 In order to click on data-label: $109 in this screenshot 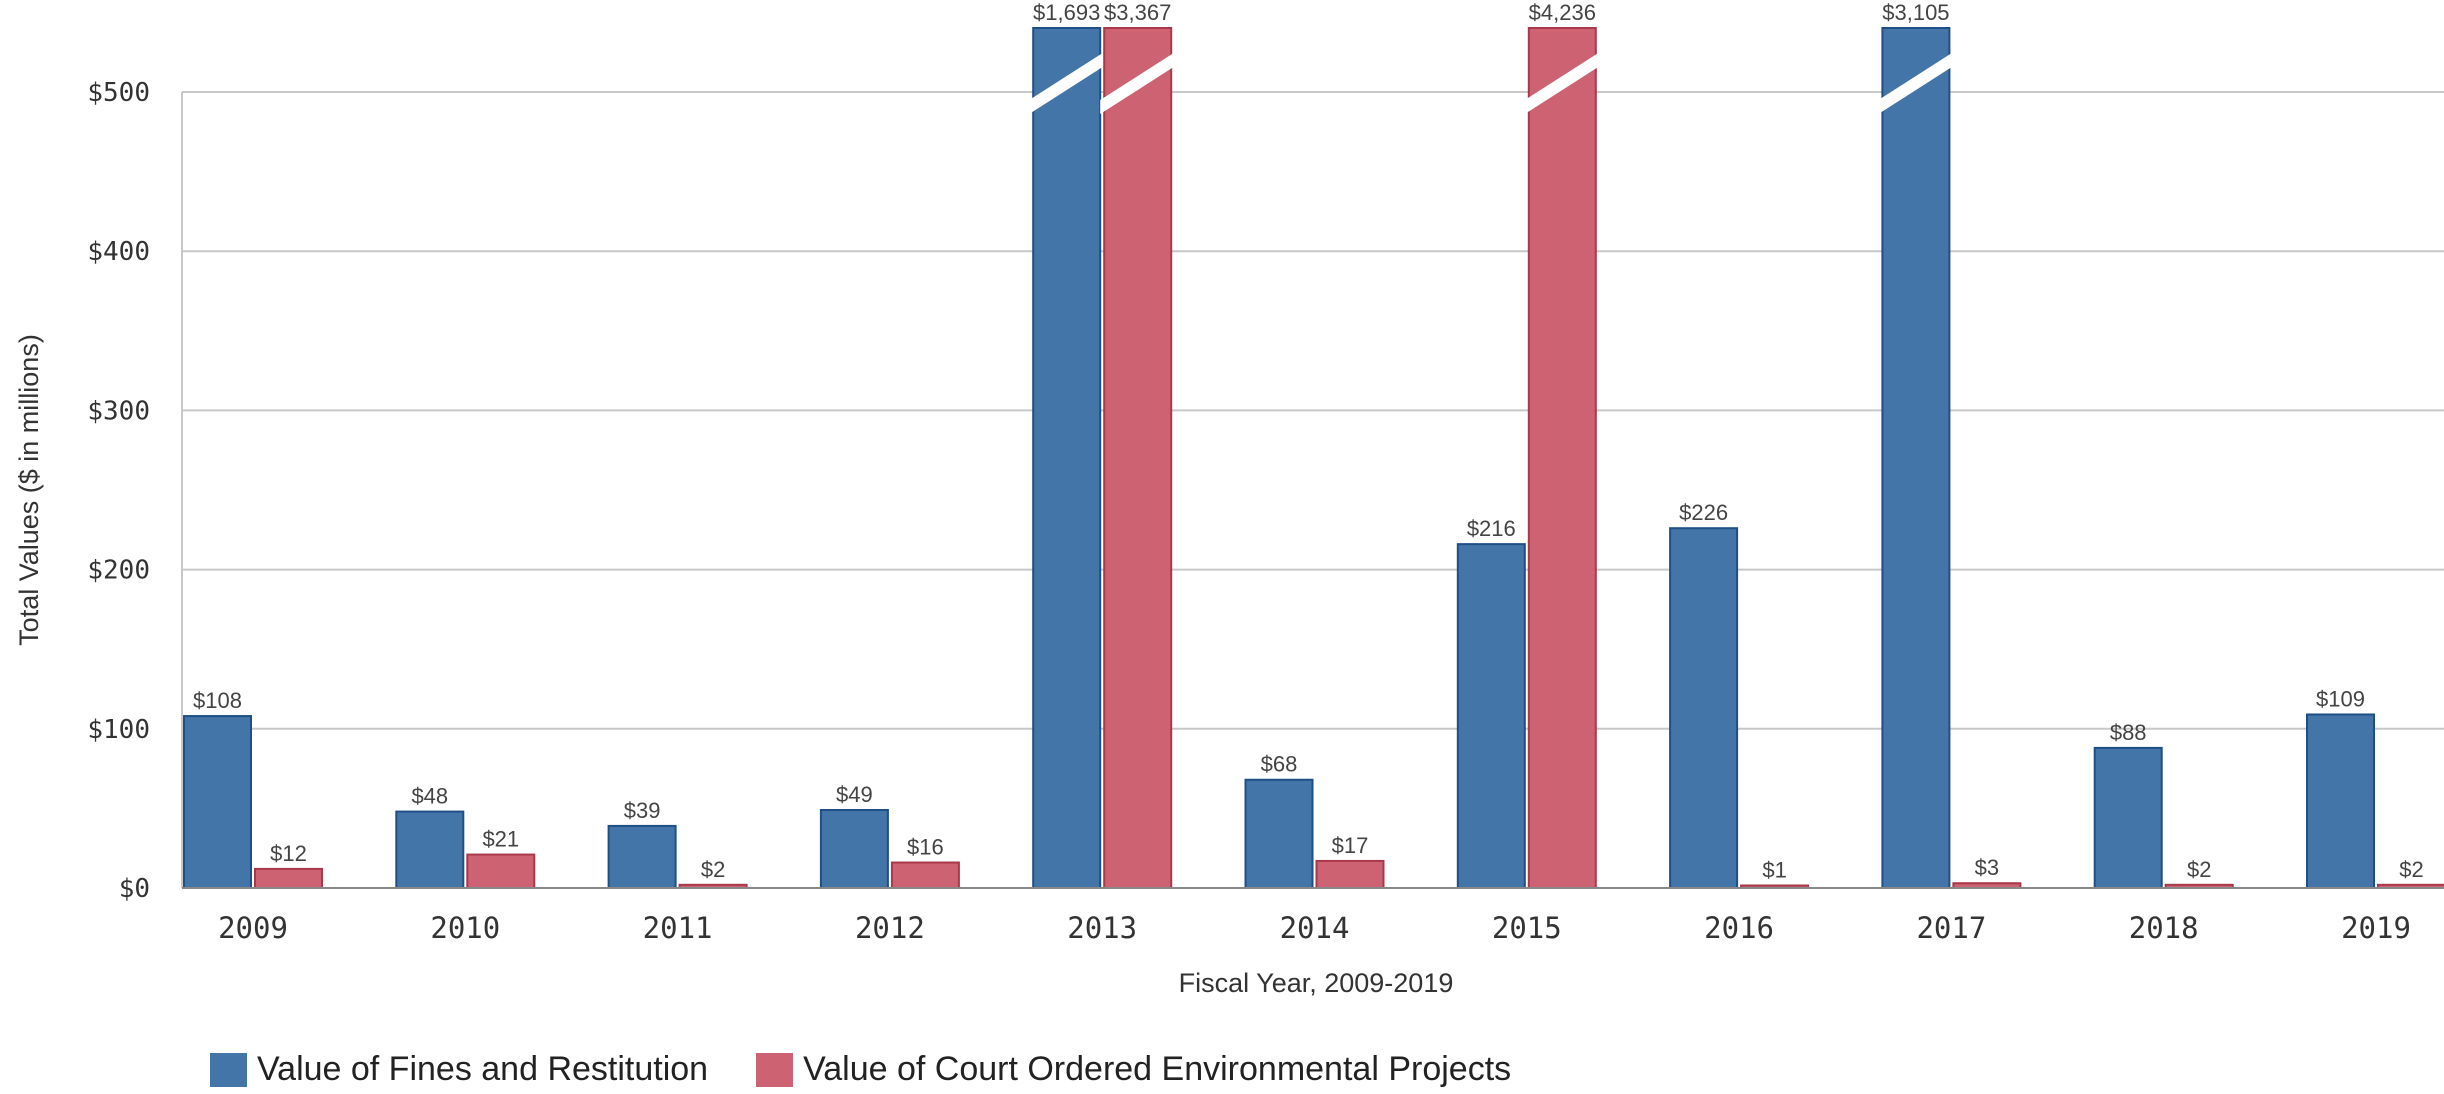, I will do `click(2340, 698)`.